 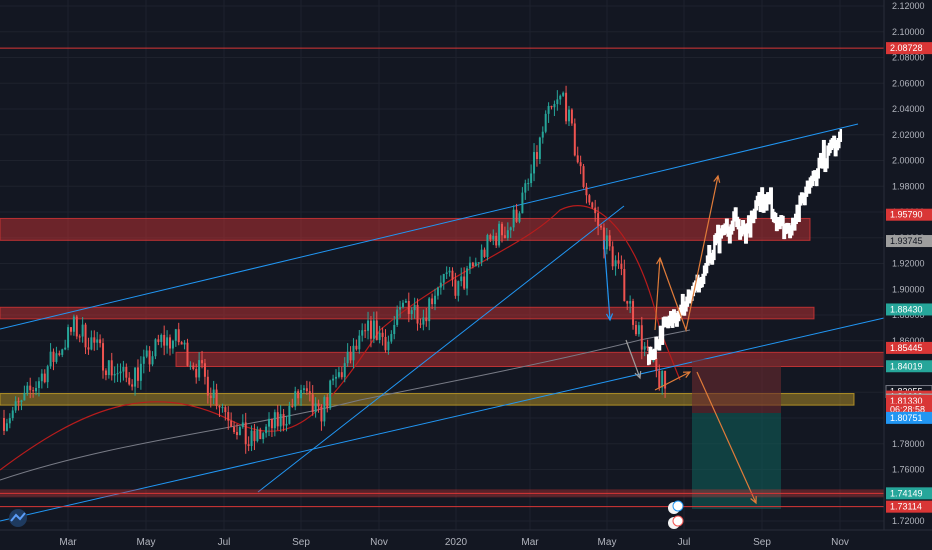 I want to click on price-tick-label: 1.86000, so click(x=908, y=341).